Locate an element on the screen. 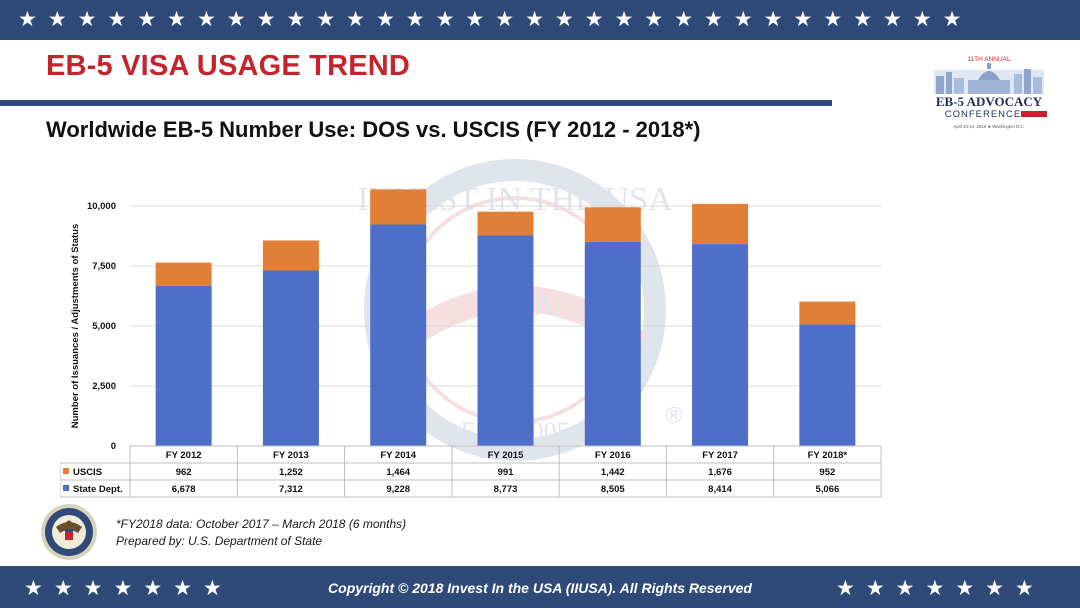  y-tick-label: 5,000 is located at coordinates (104, 326).